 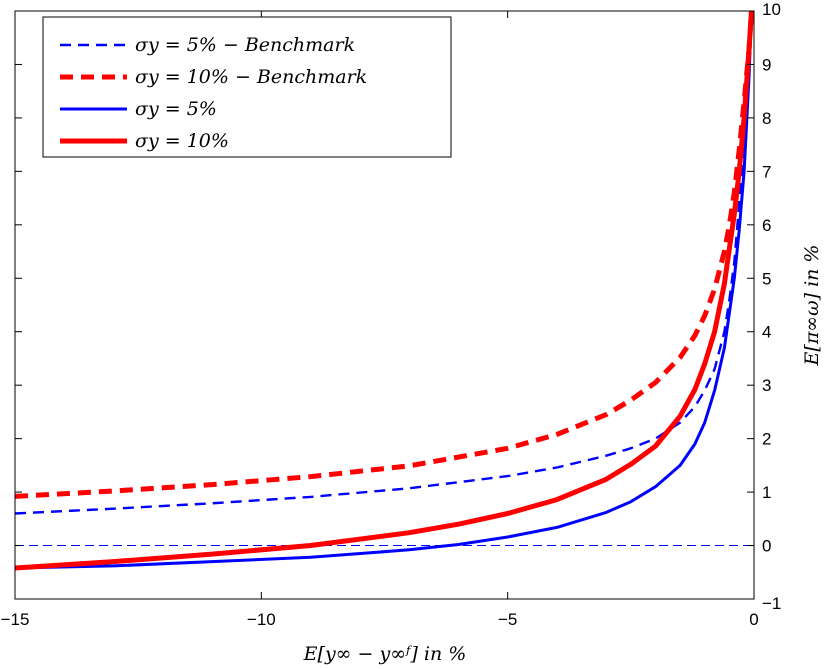 What do you see at coordinates (812, 306) in the screenshot?
I see `y-axis-label: E[π∞ω] in %` at bounding box center [812, 306].